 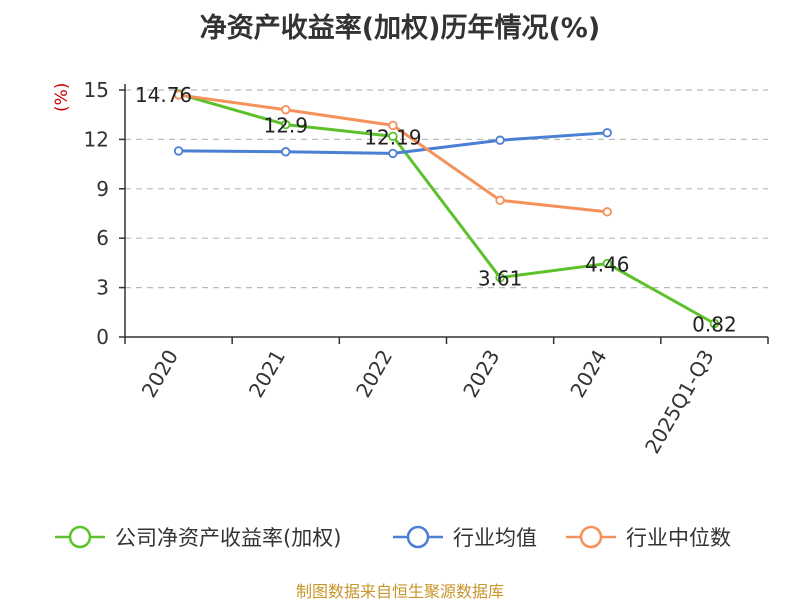 What do you see at coordinates (228, 538) in the screenshot?
I see `legend-label-0: 公司净资产收益率(加权)` at bounding box center [228, 538].